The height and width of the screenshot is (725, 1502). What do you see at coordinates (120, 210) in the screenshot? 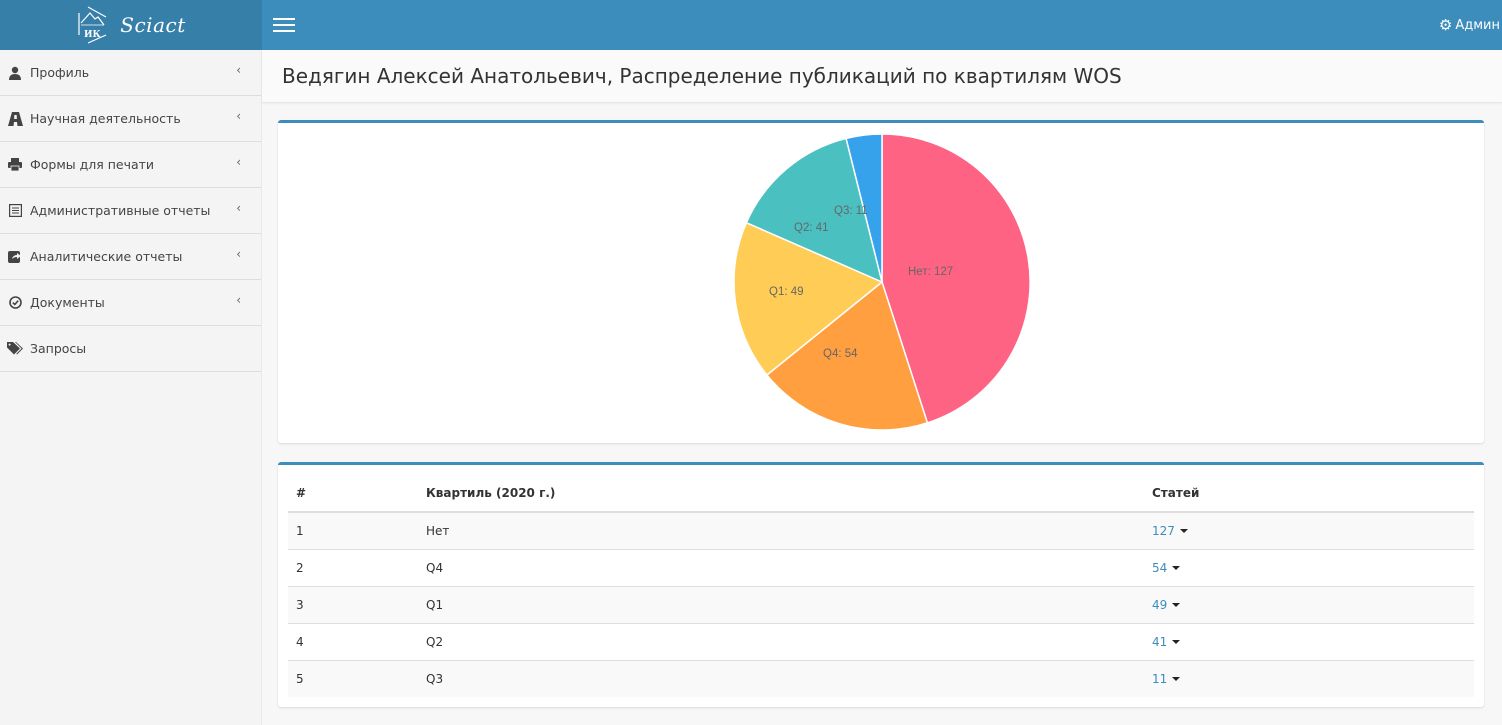
I see `sidebar-item-label: Административные отчеты` at bounding box center [120, 210].